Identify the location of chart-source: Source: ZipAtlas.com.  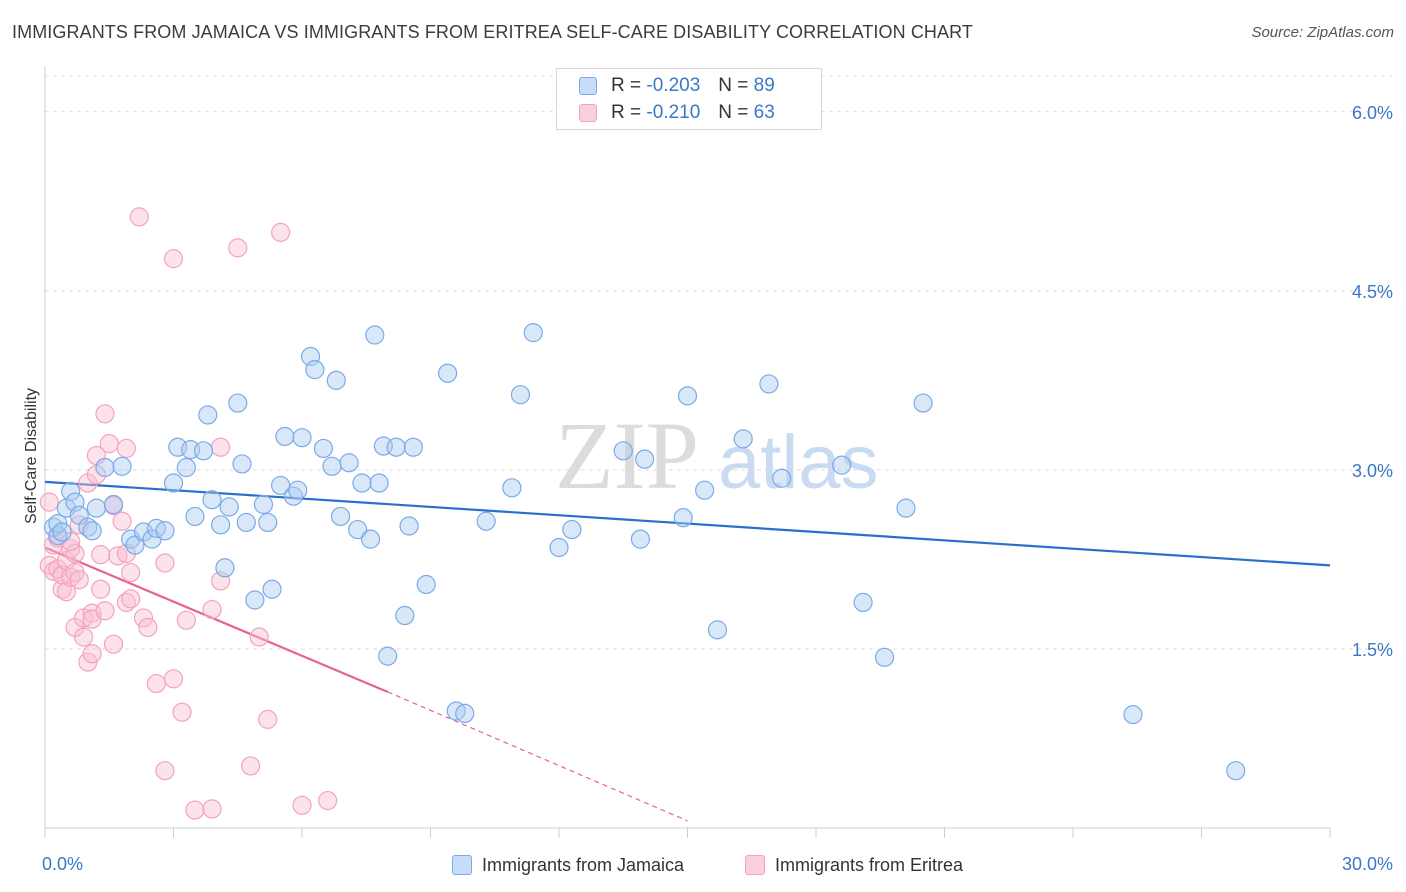
(1322, 32).